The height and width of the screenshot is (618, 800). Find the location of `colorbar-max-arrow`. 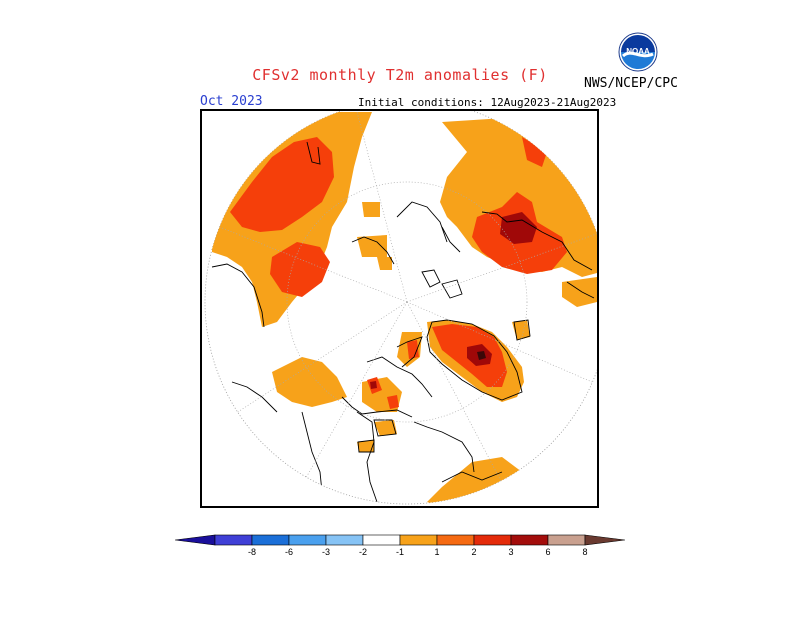

colorbar-max-arrow is located at coordinates (604, 540).